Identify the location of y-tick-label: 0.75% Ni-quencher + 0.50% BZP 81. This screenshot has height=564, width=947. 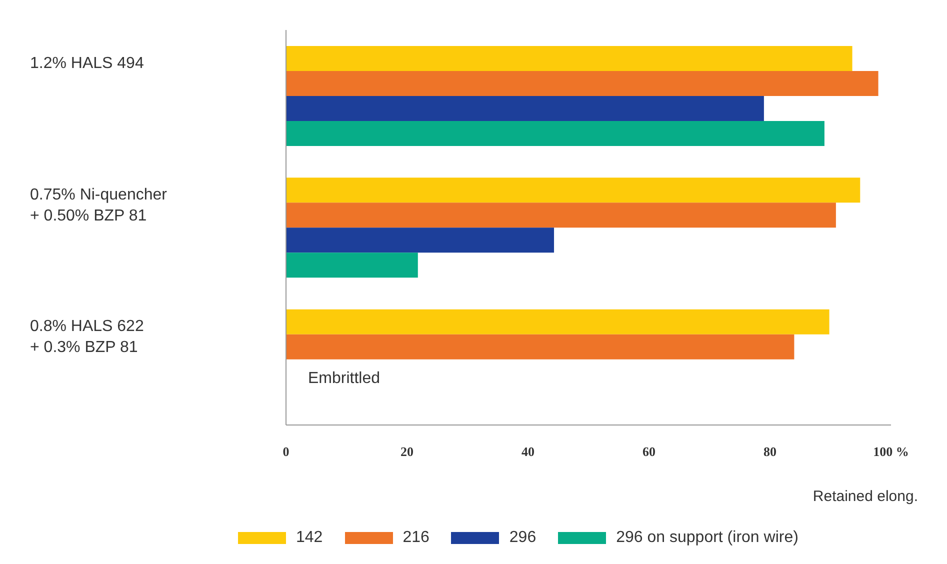
(99, 205).